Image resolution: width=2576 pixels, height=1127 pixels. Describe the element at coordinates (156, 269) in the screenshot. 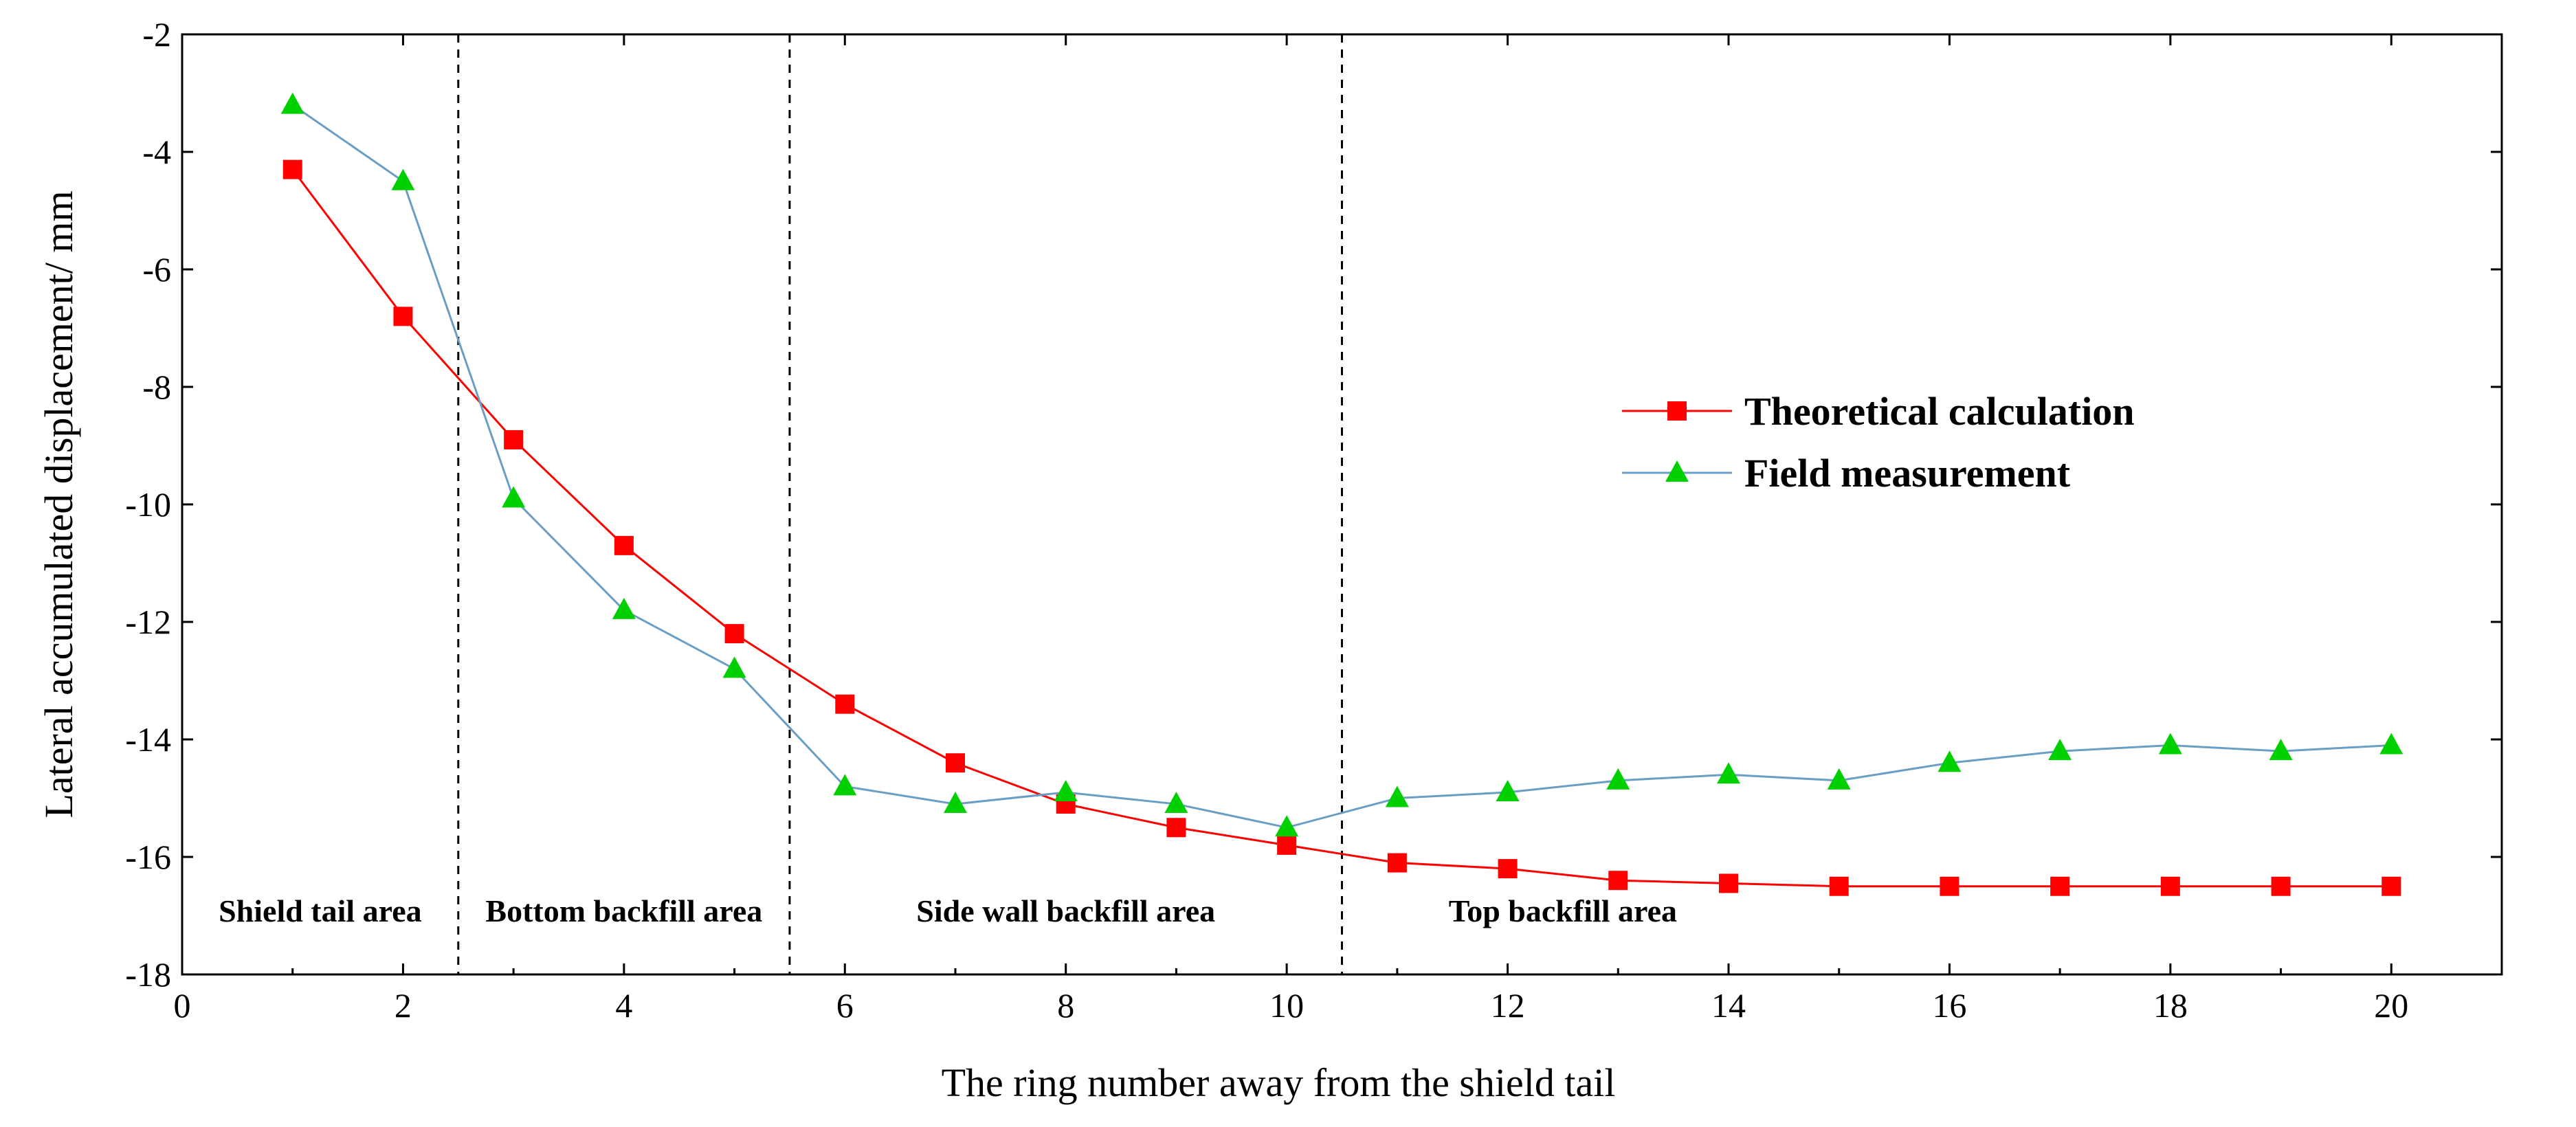

I see `y-tick-label: -6` at that location.